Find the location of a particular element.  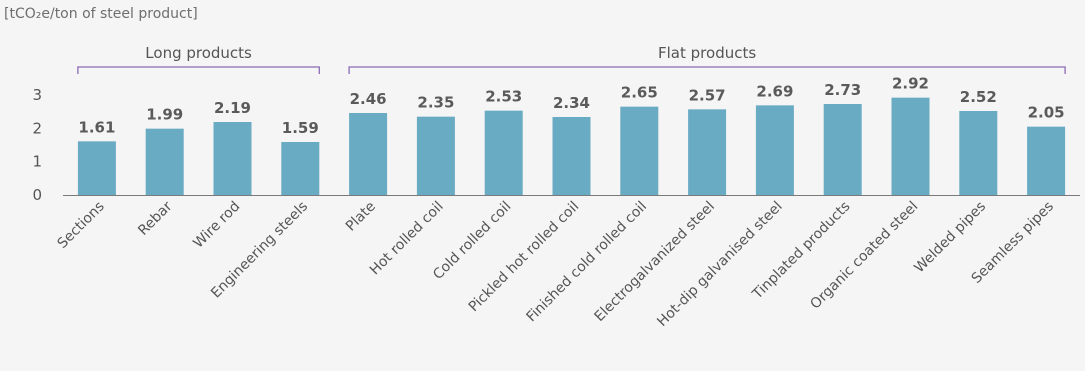

data-label: 2.53 is located at coordinates (503, 97).